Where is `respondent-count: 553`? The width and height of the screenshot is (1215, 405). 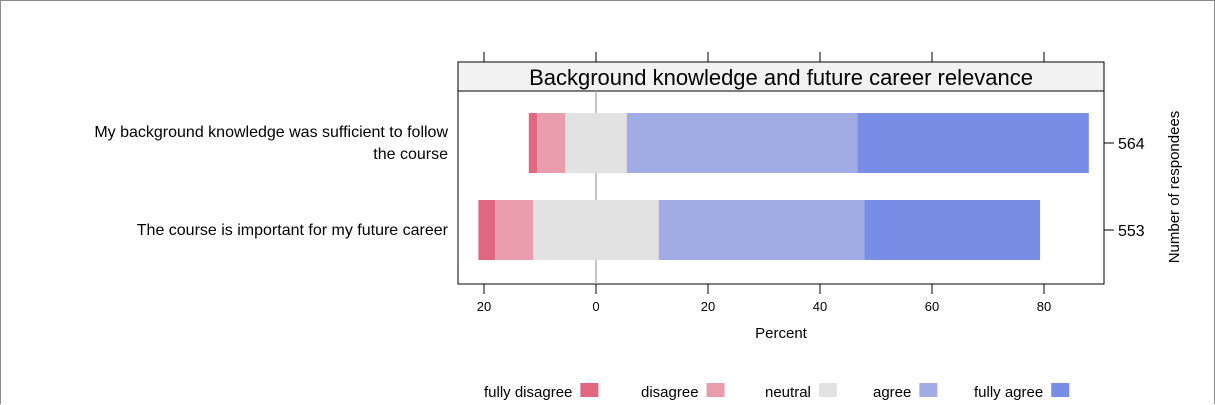 respondent-count: 553 is located at coordinates (1131, 231).